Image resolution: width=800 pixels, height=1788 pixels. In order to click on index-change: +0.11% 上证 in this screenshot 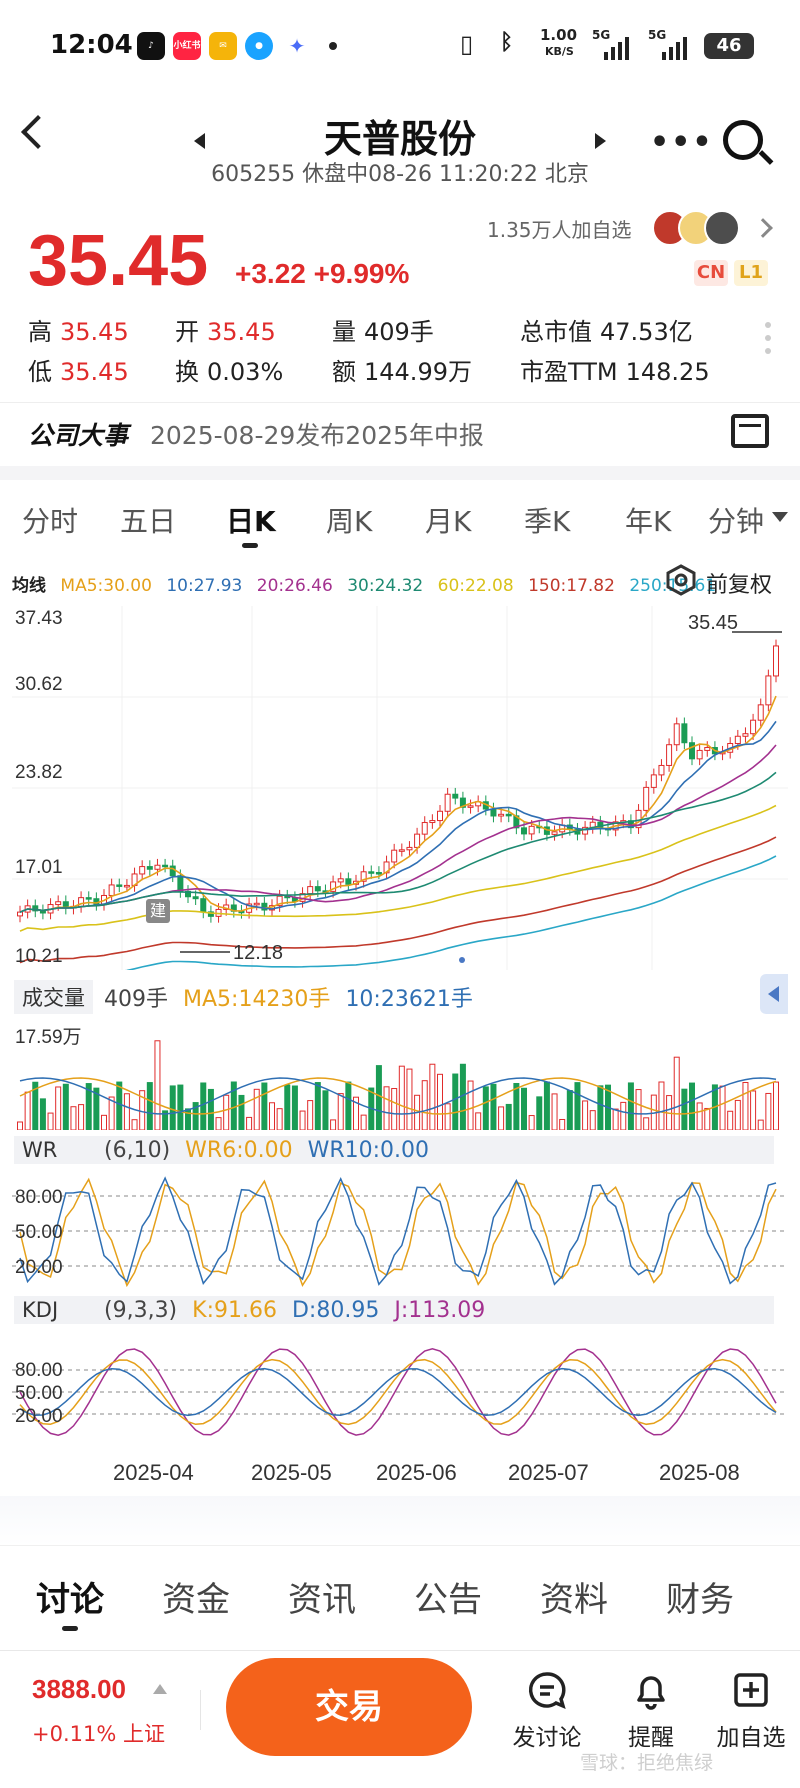, I will do `click(98, 1734)`.